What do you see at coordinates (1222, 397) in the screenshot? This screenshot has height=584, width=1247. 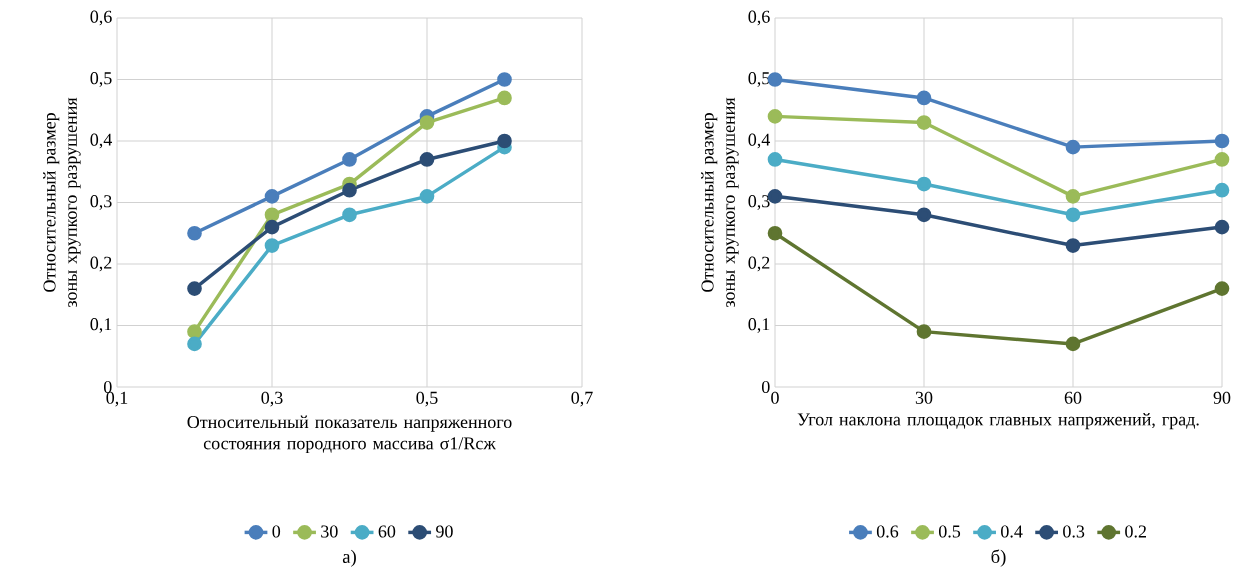 I see `x-tick-label: 90` at bounding box center [1222, 397].